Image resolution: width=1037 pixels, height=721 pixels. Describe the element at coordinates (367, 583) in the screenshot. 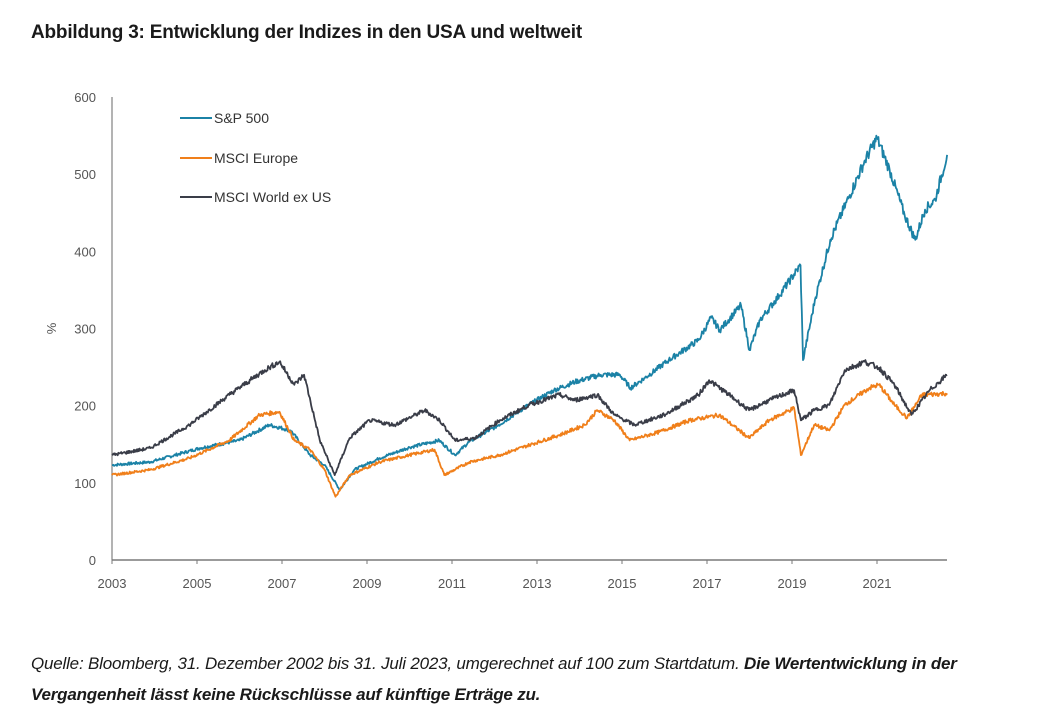

I see `x-tick-label: 2009` at that location.